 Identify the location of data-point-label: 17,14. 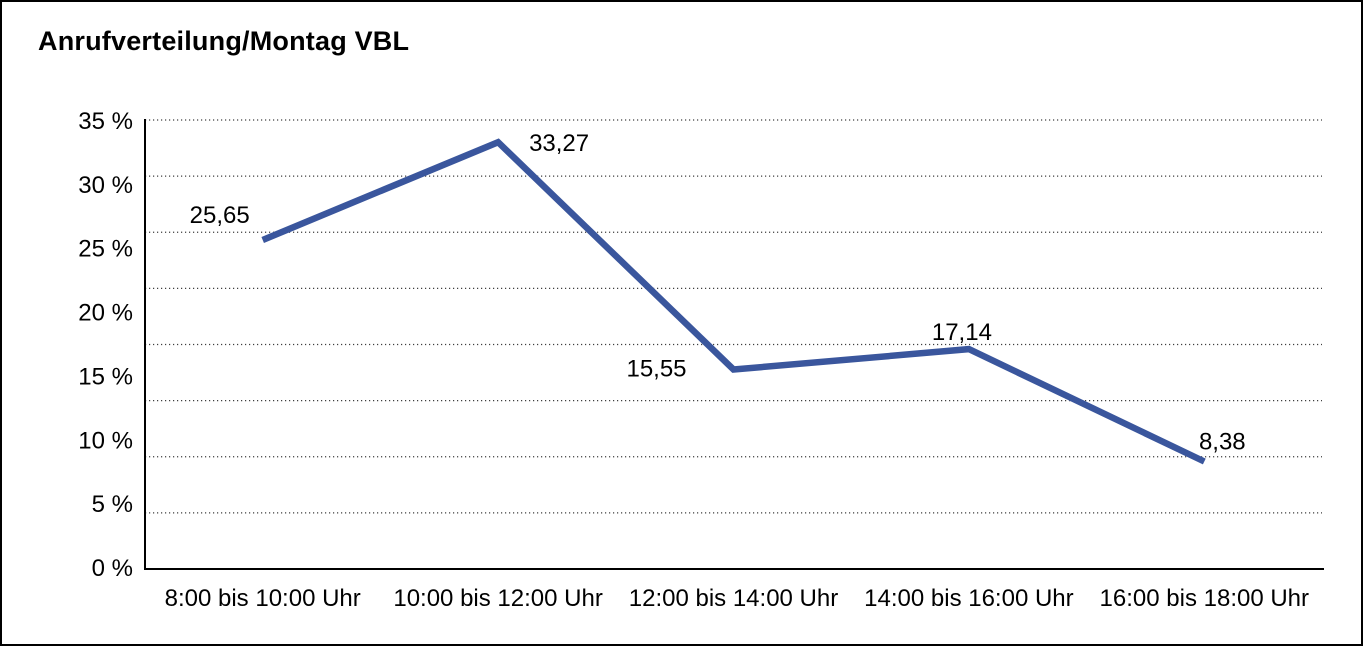
(962, 332).